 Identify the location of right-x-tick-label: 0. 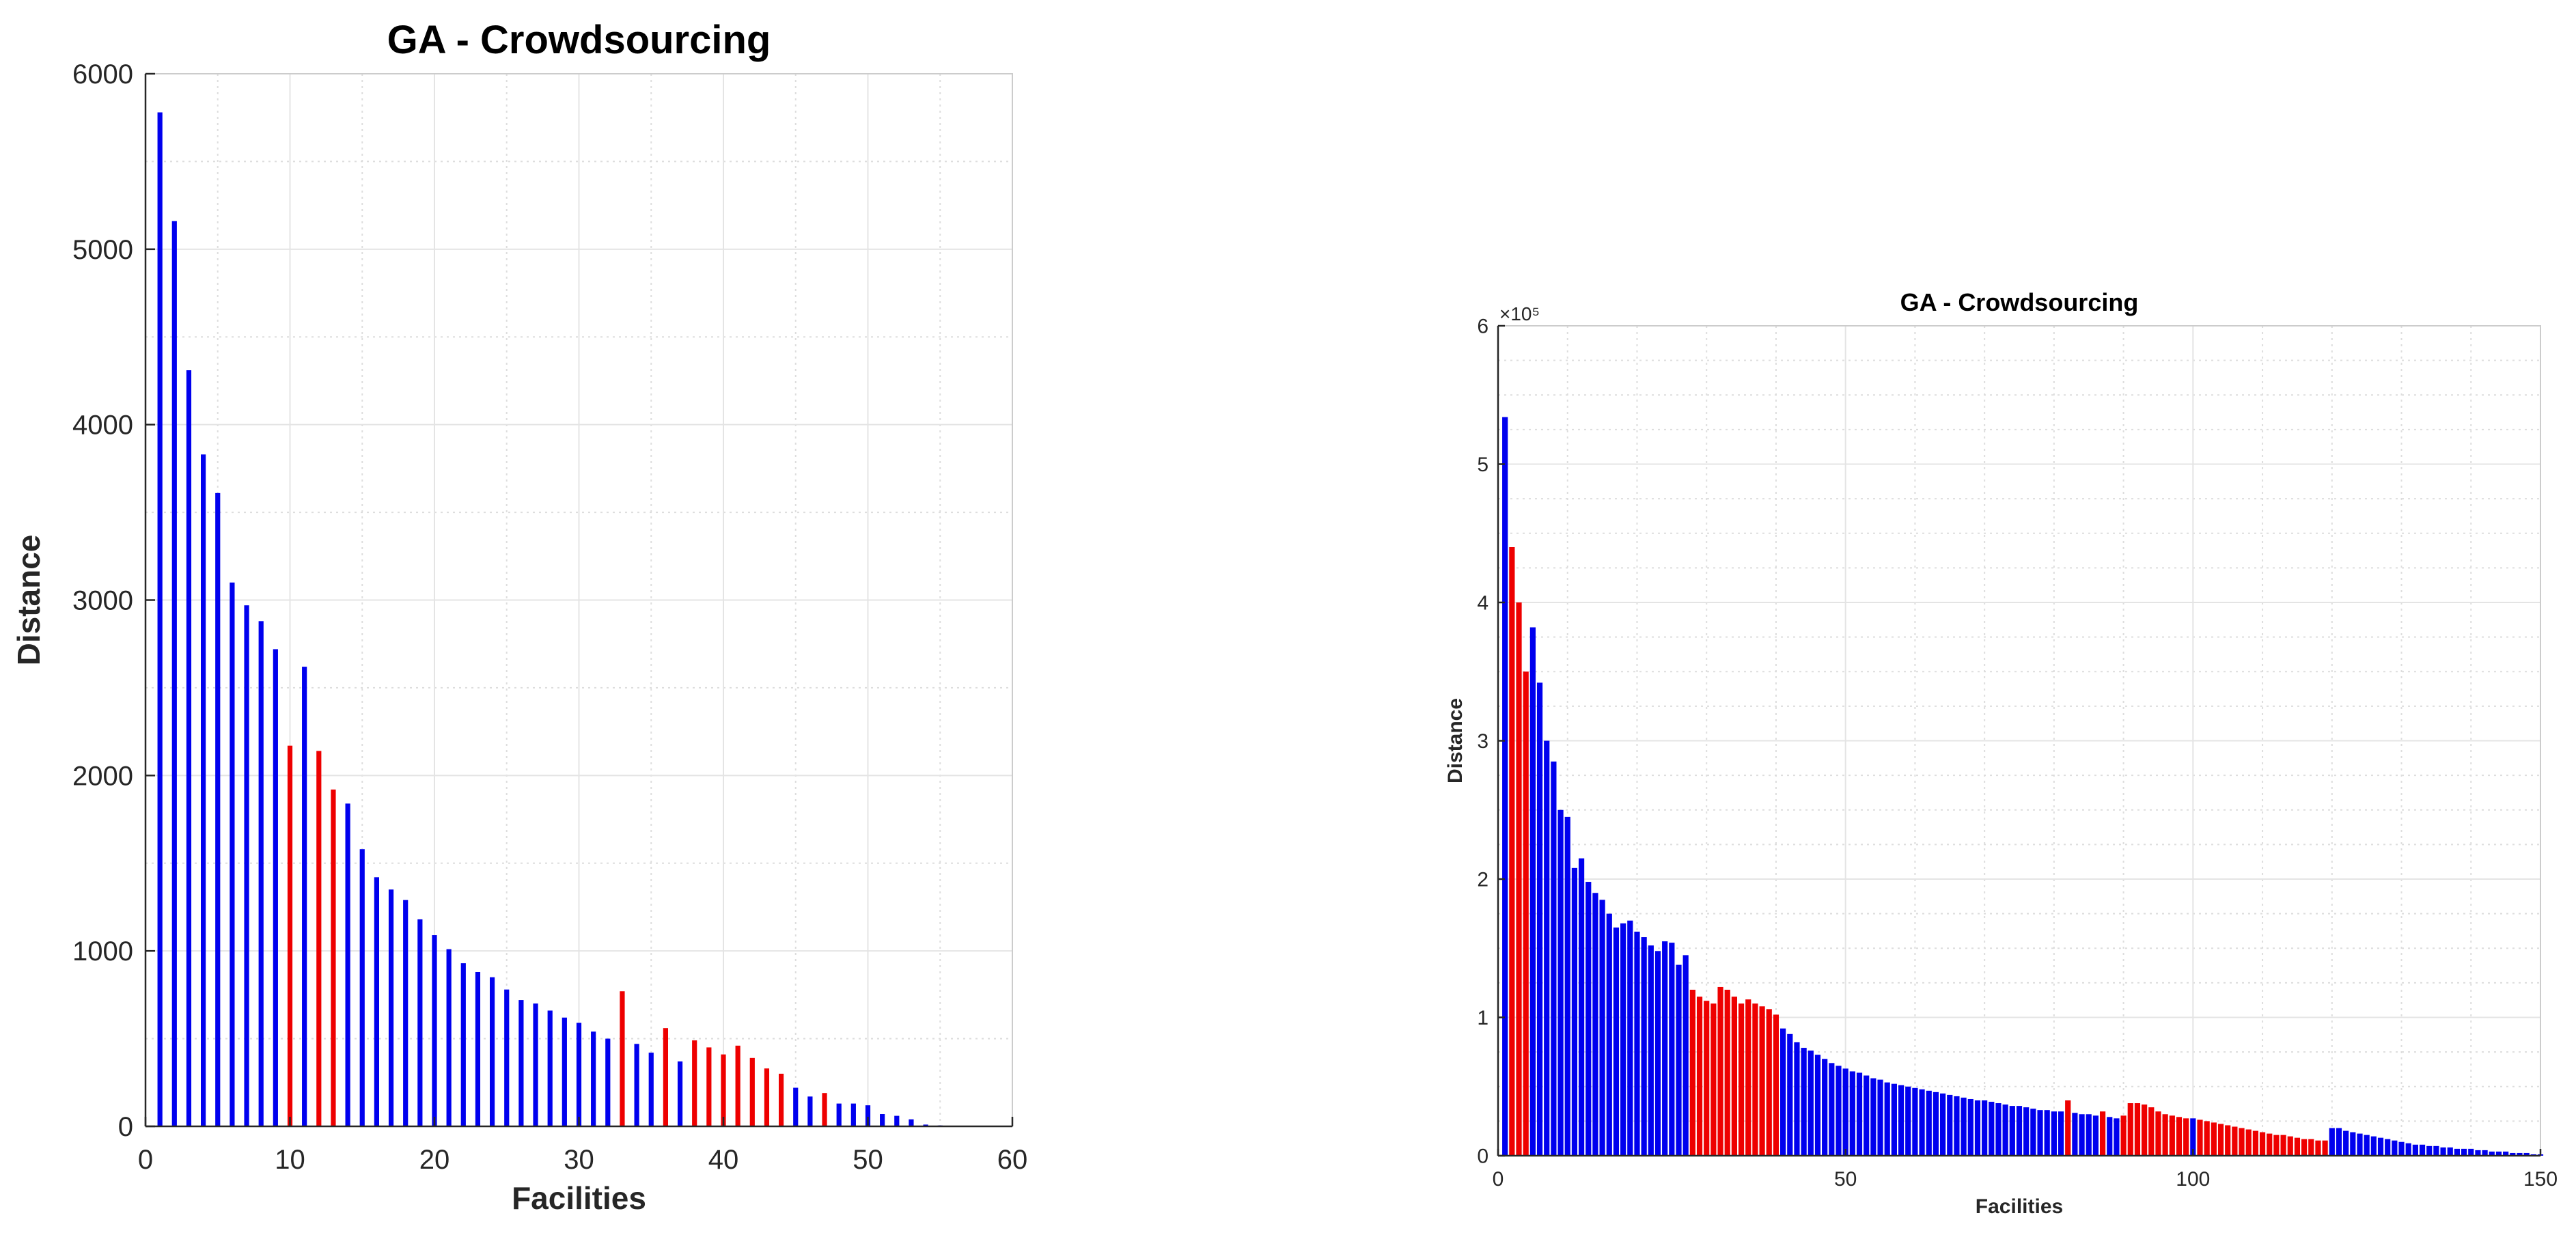
(1499, 1180).